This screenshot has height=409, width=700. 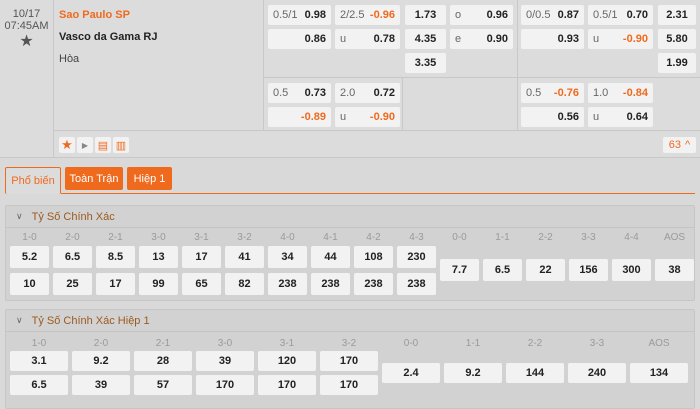 What do you see at coordinates (674, 270) in the screenshot?
I see `score-odds-button: 38` at bounding box center [674, 270].